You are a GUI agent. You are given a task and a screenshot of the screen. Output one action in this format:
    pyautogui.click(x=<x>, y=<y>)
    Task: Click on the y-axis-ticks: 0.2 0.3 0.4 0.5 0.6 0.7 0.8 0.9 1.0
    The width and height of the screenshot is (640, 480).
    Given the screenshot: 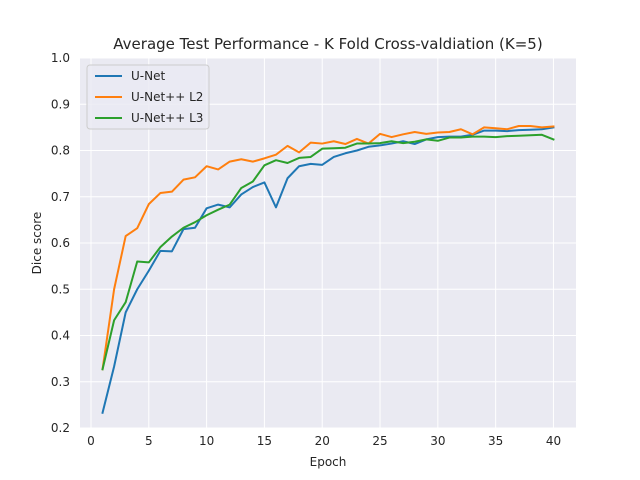 What is the action you would take?
    pyautogui.click(x=60, y=243)
    